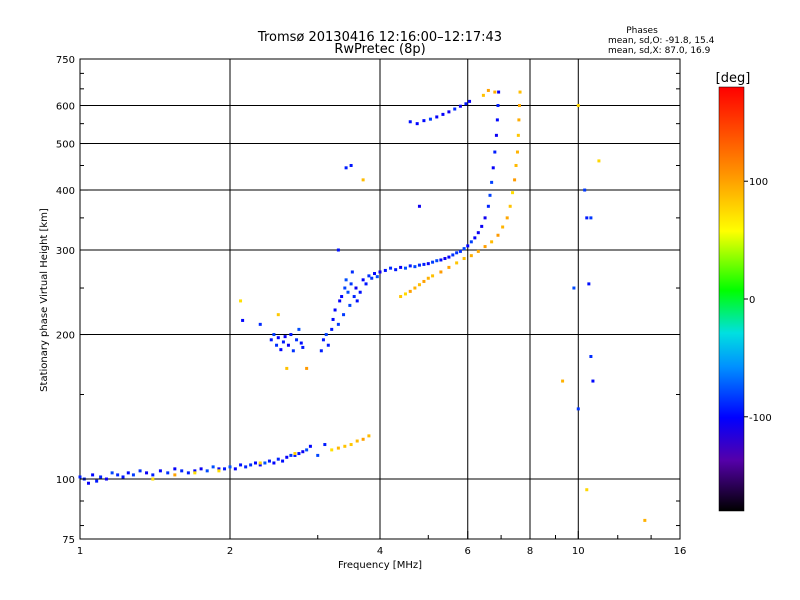 This screenshot has height=600, width=800. What do you see at coordinates (230, 551) in the screenshot?
I see `x-tick-label: 2` at bounding box center [230, 551].